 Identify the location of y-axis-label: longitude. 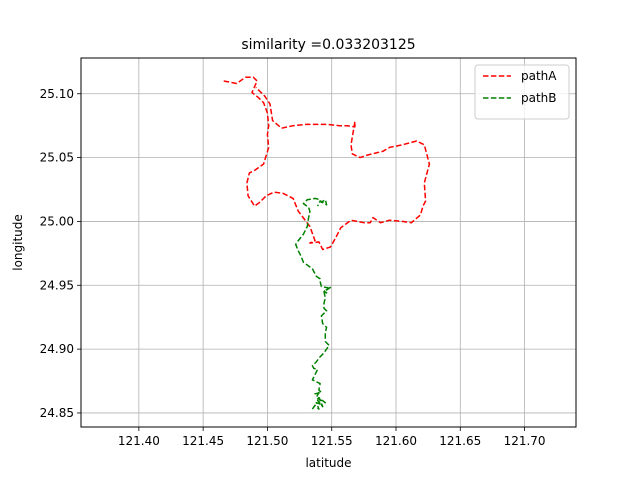
(18, 242).